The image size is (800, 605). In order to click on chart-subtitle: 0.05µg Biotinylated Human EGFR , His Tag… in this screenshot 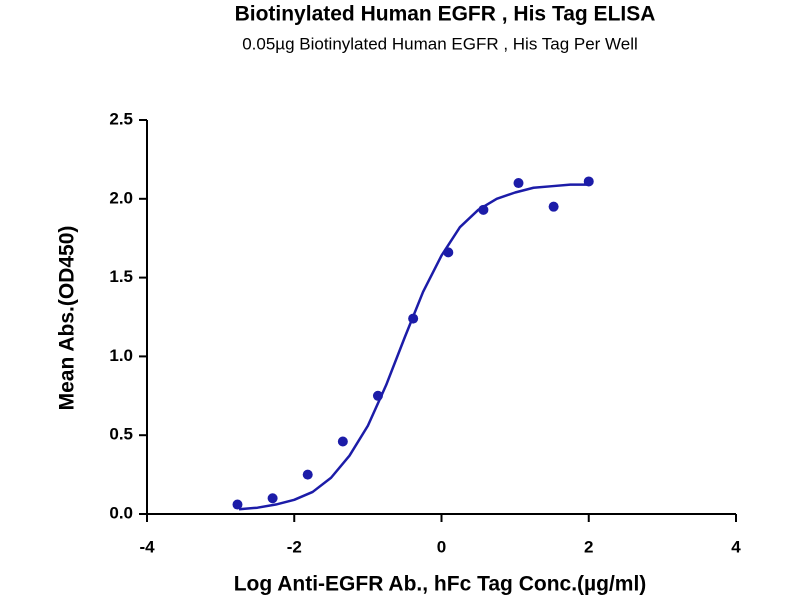, I will do `click(440, 43)`.